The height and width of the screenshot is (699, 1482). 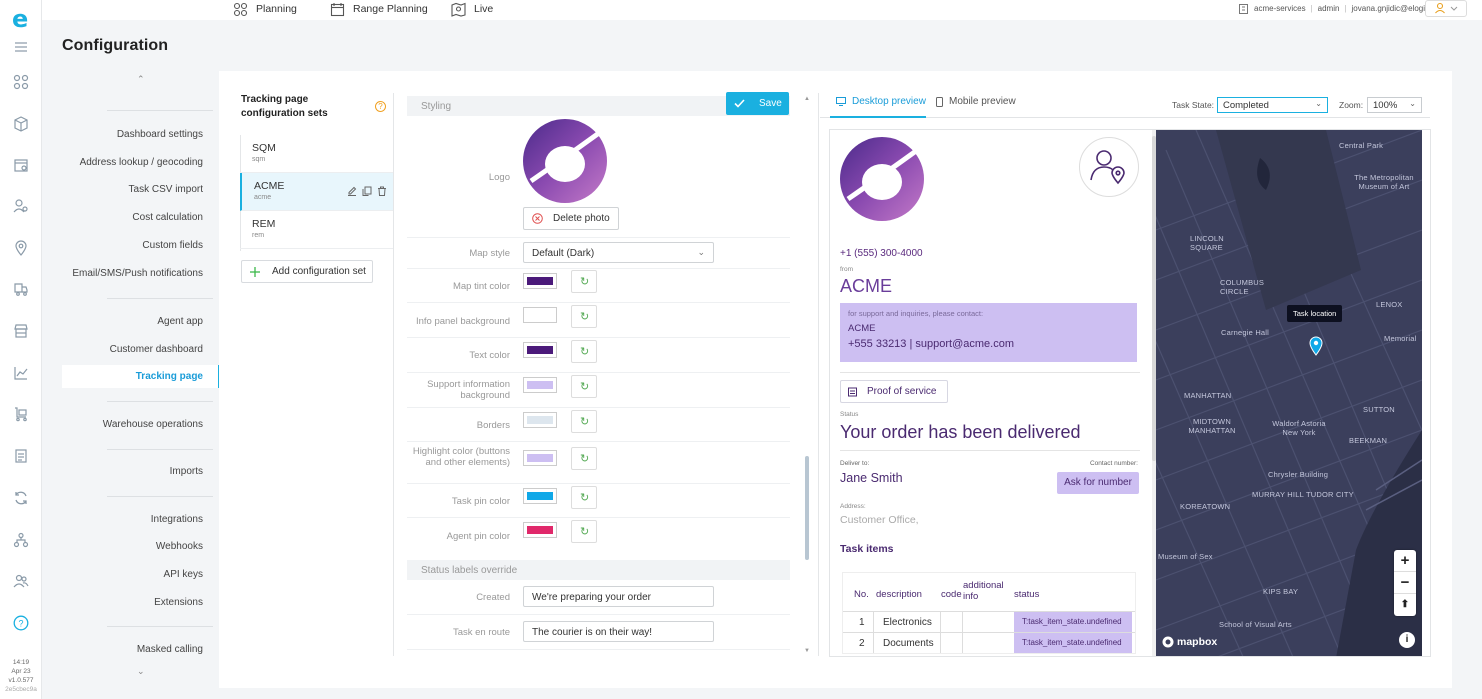 I want to click on styling-scrollbar: ▲ ▼, so click(x=807, y=376).